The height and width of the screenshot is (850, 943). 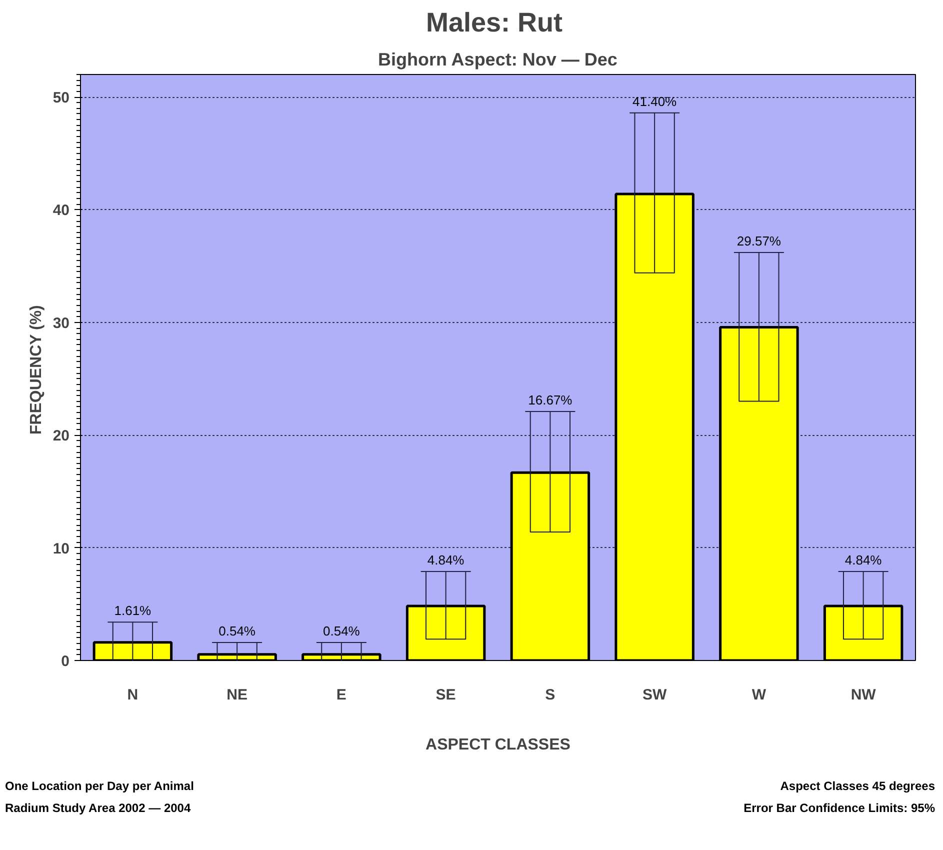 What do you see at coordinates (857, 786) in the screenshot?
I see `text: Aspect Classes 45 degrees` at bounding box center [857, 786].